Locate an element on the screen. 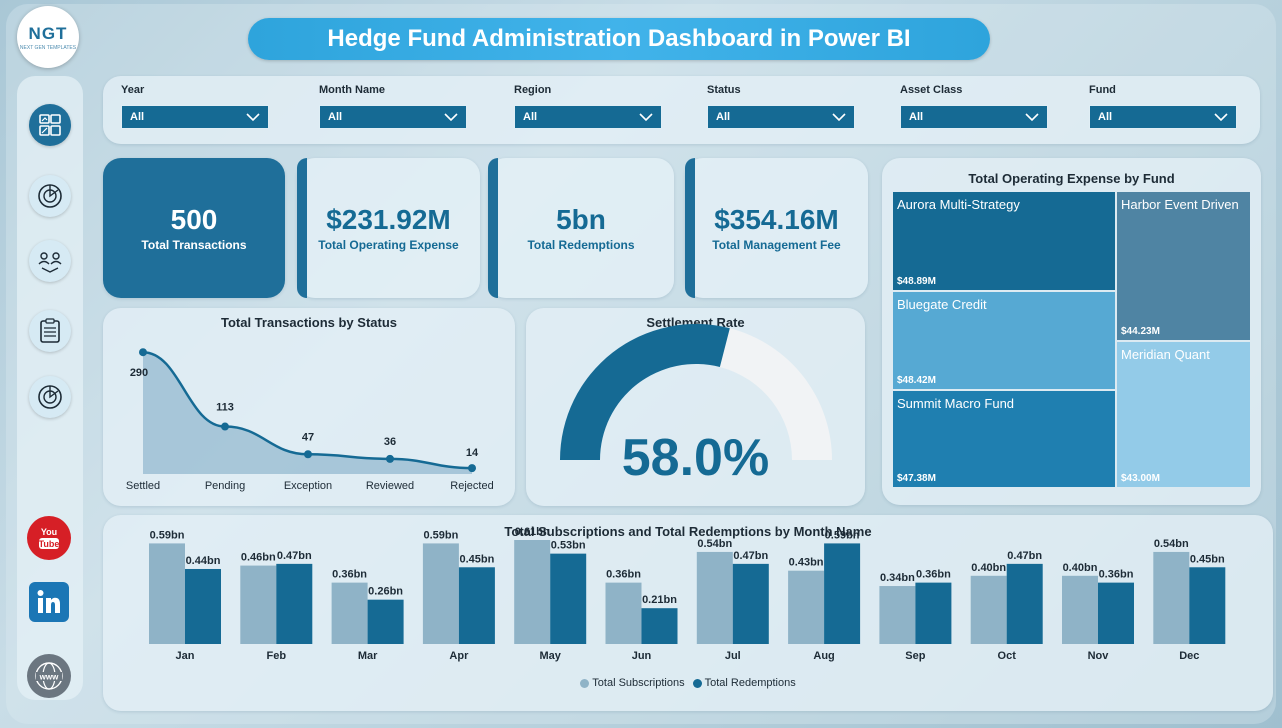  filter-dropdown-fund: All is located at coordinates (1163, 117).